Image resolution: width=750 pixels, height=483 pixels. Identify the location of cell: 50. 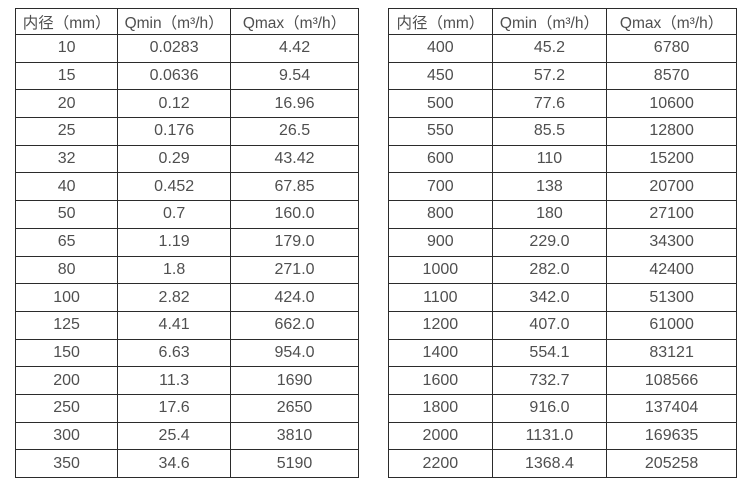
(66, 214).